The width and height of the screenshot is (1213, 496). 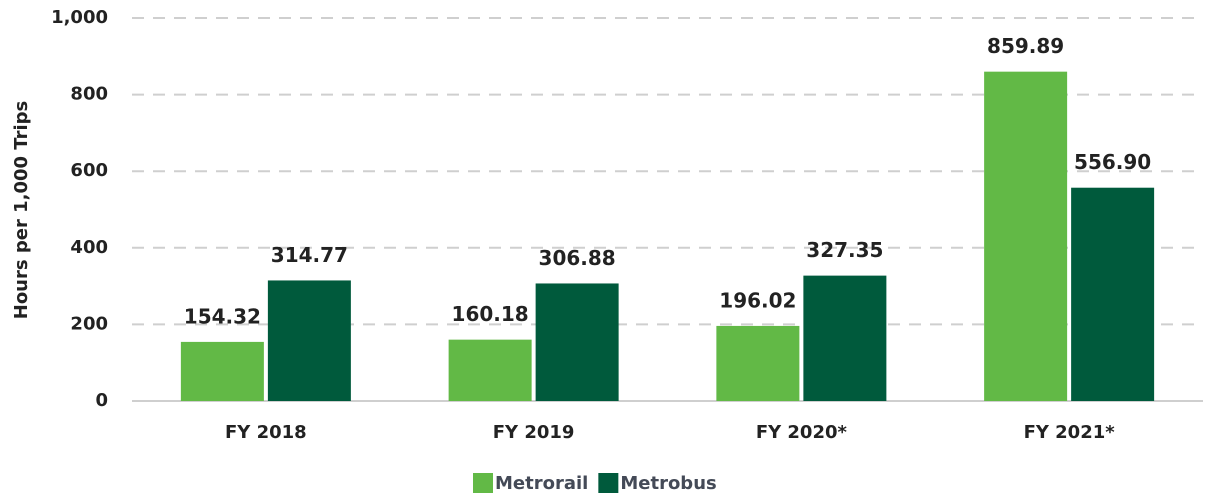 I want to click on value-label: 556.90, so click(x=1112, y=162).